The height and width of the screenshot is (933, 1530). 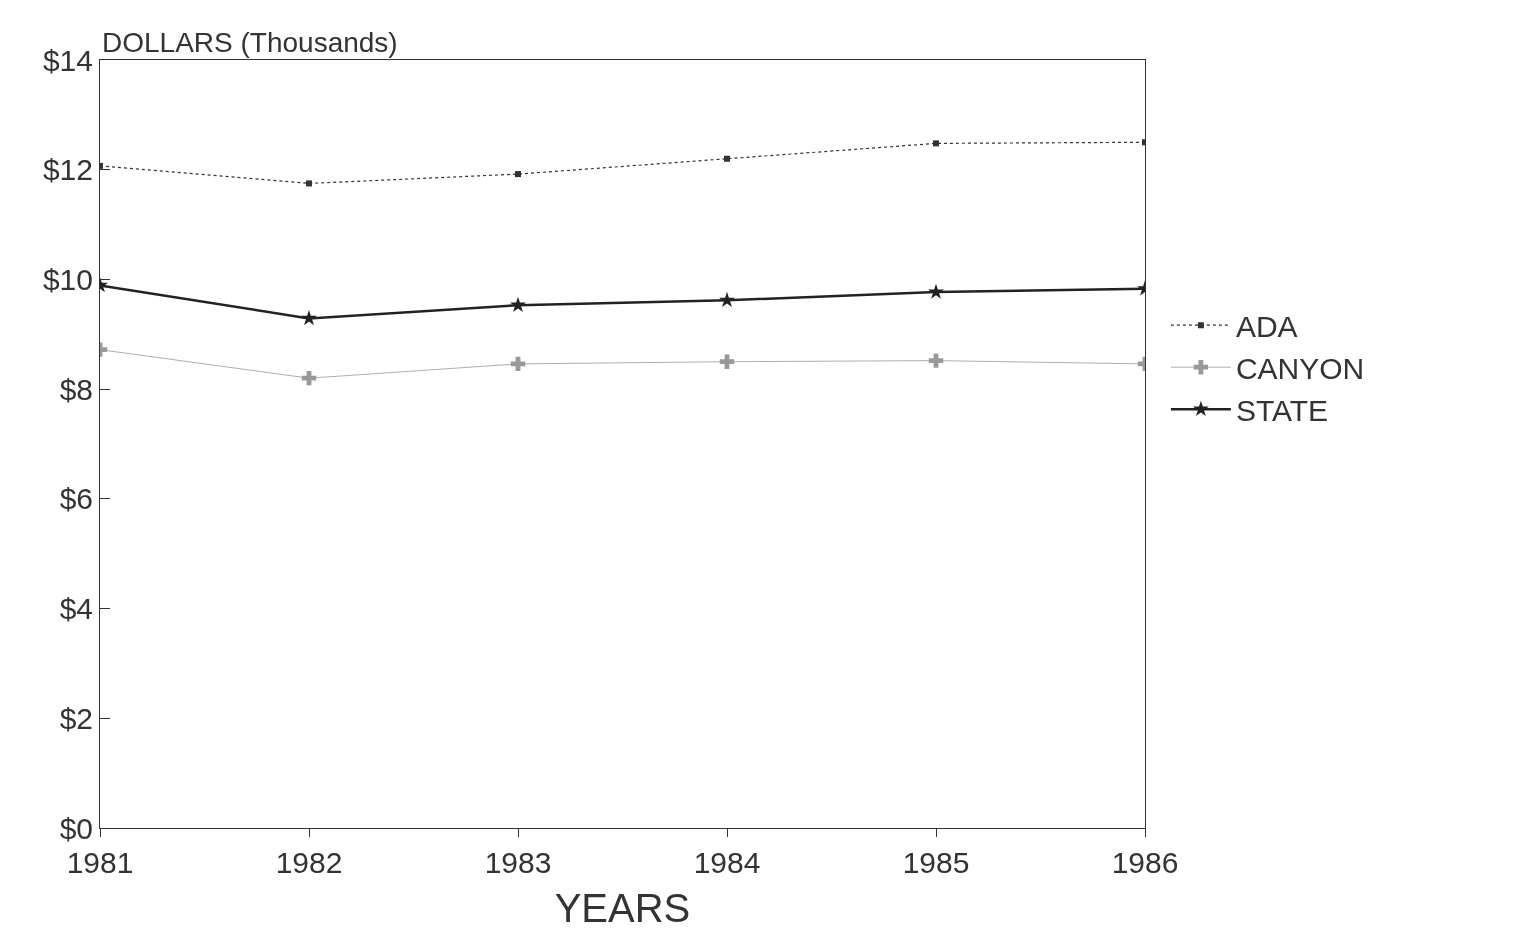 I want to click on y-tick-label: $6, so click(x=76, y=499).